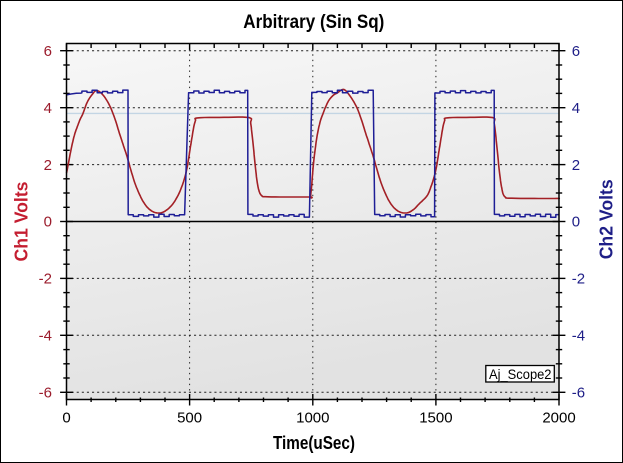  Describe the element at coordinates (313, 22) in the screenshot. I see `svg-text: Arbitrary (Sin Sq)` at that location.